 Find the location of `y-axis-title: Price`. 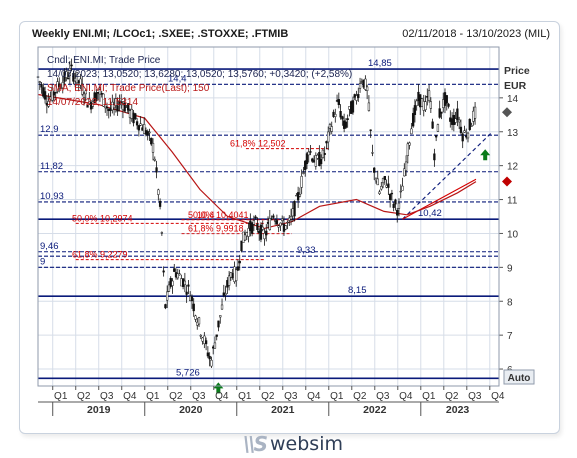

y-axis-title: Price is located at coordinates (517, 71).